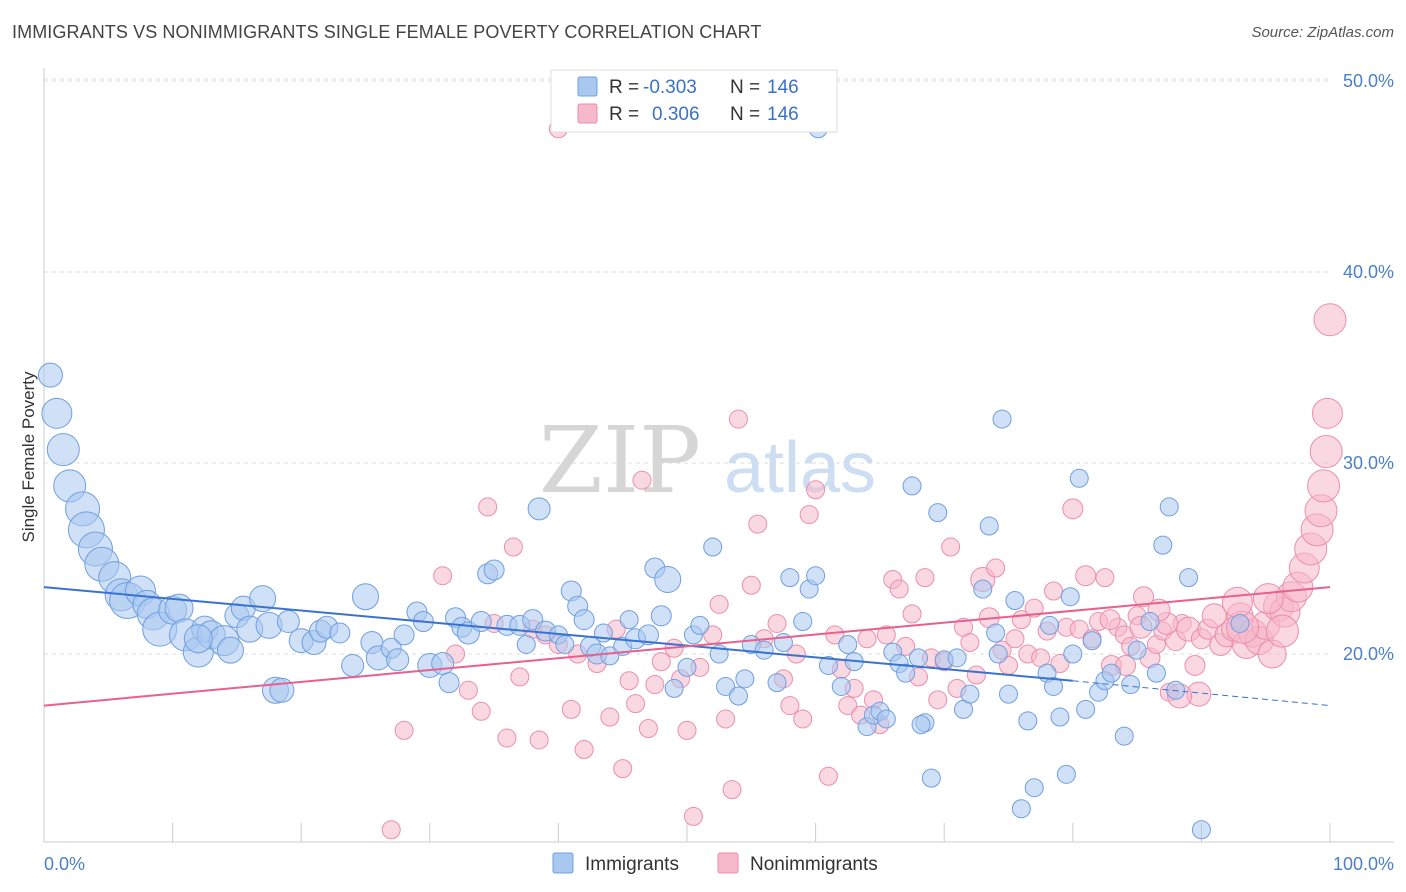 Image resolution: width=1406 pixels, height=892 pixels. Describe the element at coordinates (745, 87) in the screenshot. I see `legend-n-label-immigrants: N =` at that location.